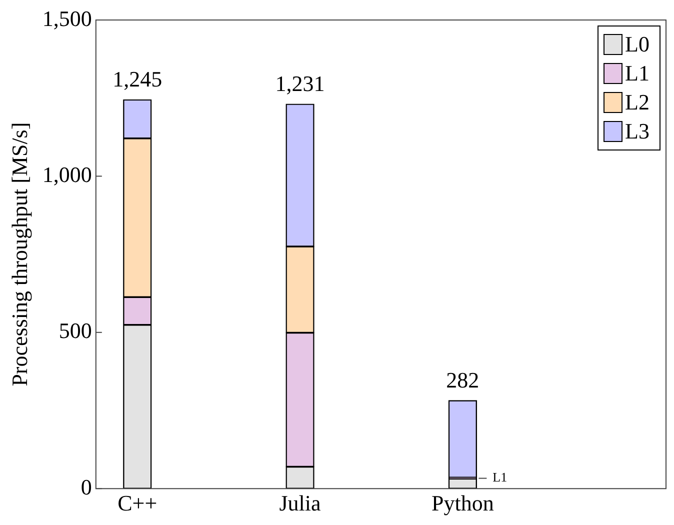 Image resolution: width=674 pixels, height=525 pixels. I want to click on legend-label: L2, so click(637, 101).